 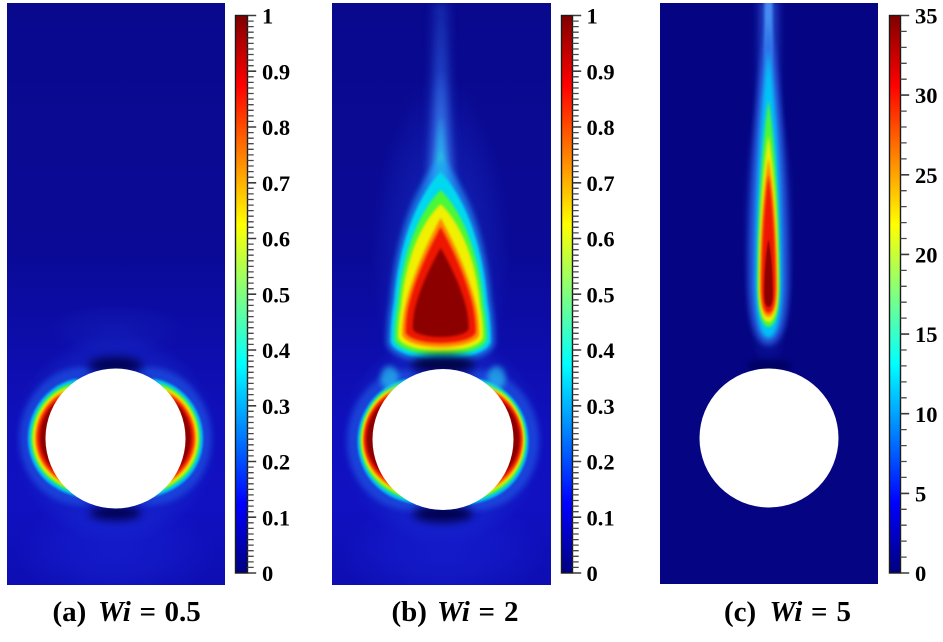 I want to click on svg-text: 10, so click(x=926, y=414).